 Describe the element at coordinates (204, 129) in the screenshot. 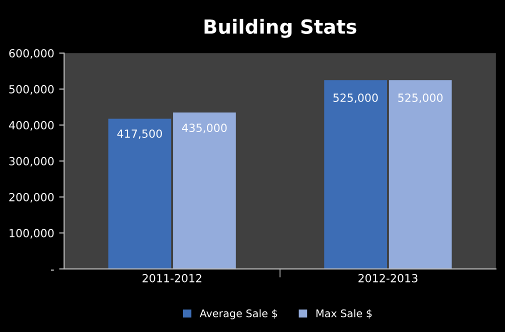

I see `data-label: 435,000` at that location.